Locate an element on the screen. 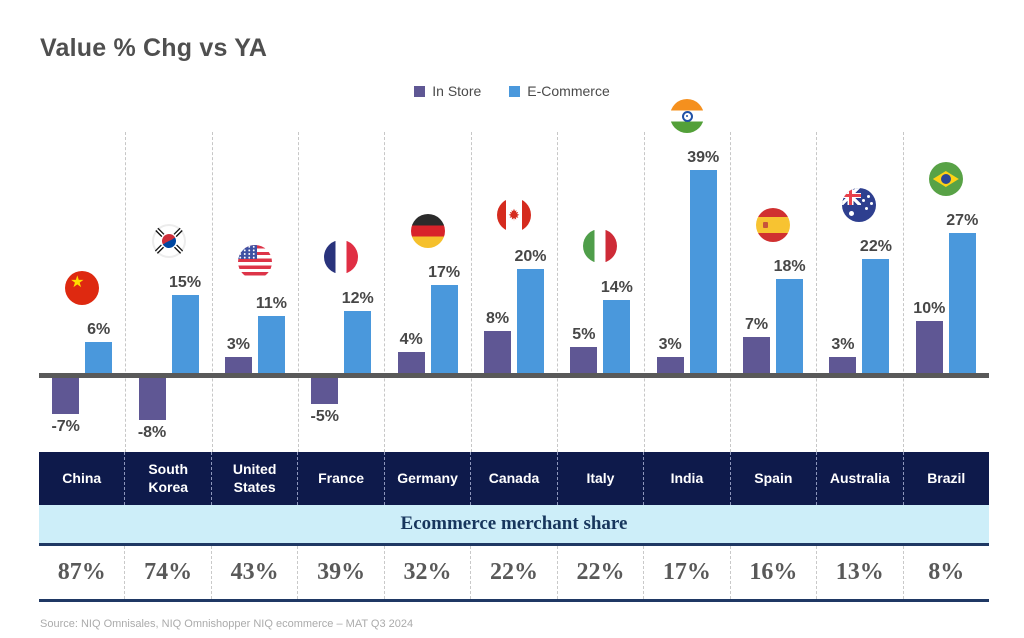 The height and width of the screenshot is (638, 1024). value-label-in-store-italy: 5% is located at coordinates (584, 334).